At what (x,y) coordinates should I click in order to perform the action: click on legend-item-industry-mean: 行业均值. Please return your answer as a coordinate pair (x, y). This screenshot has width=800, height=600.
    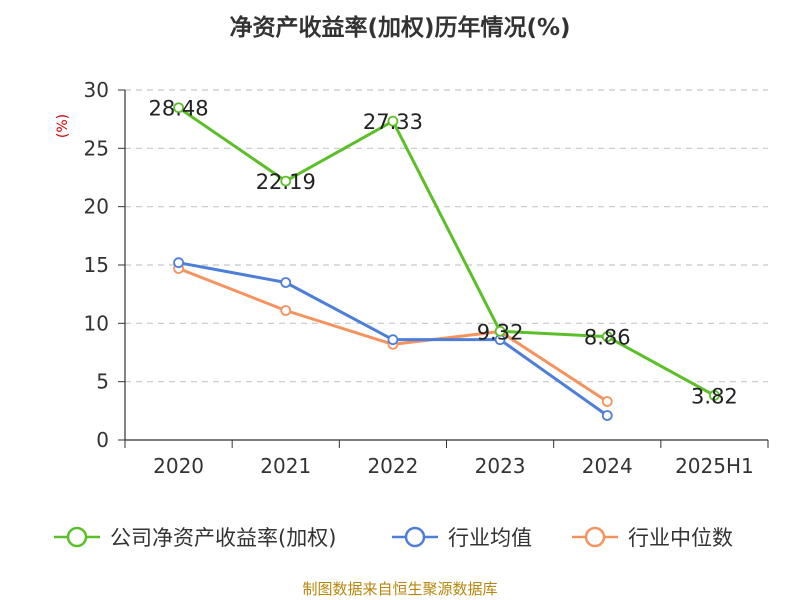
    Looking at the image, I should click on (461, 537).